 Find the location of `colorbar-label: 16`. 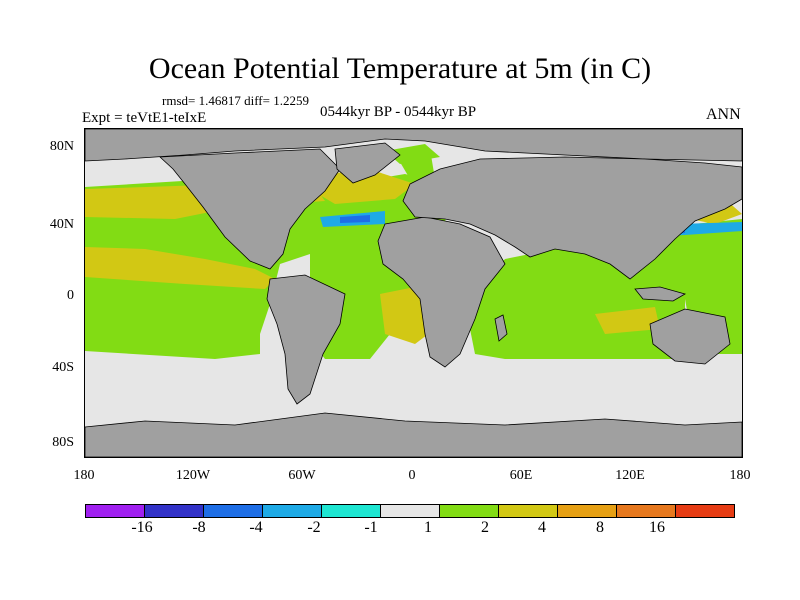

colorbar-label: 16 is located at coordinates (657, 527).